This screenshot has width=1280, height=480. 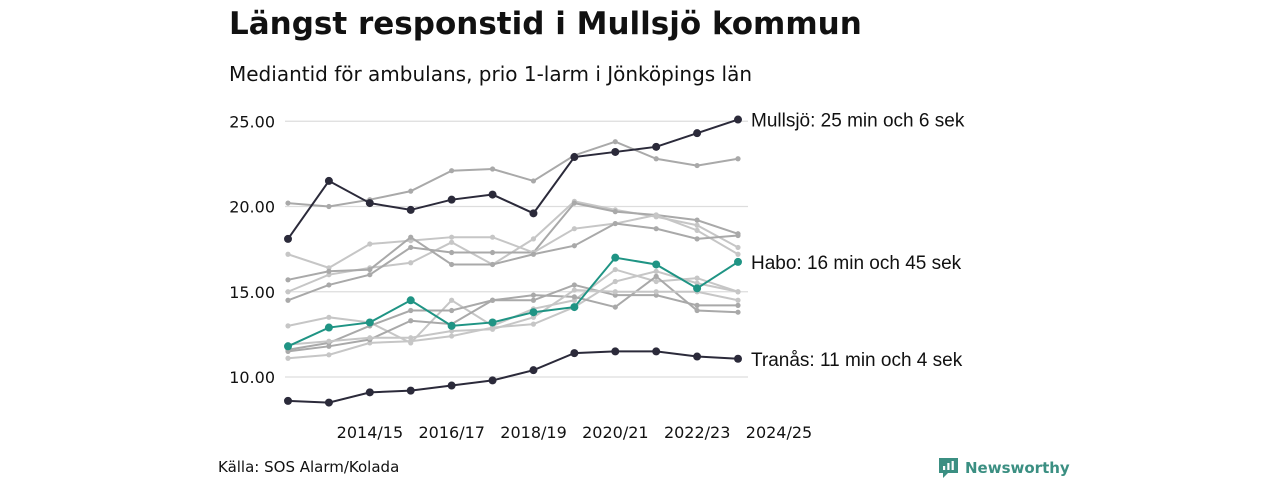 I want to click on series-line-habo, so click(x=513, y=302).